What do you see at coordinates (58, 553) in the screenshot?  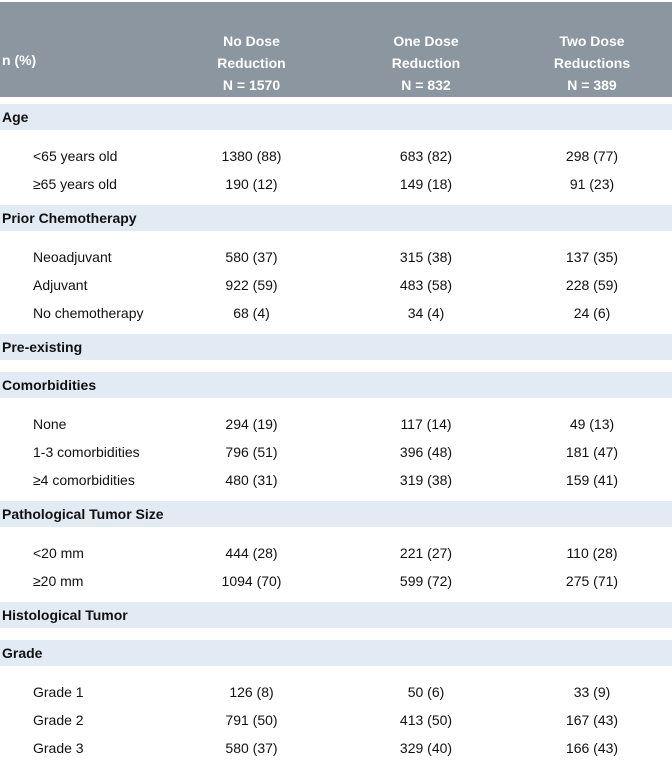 I see `row-label: <20 mm` at bounding box center [58, 553].